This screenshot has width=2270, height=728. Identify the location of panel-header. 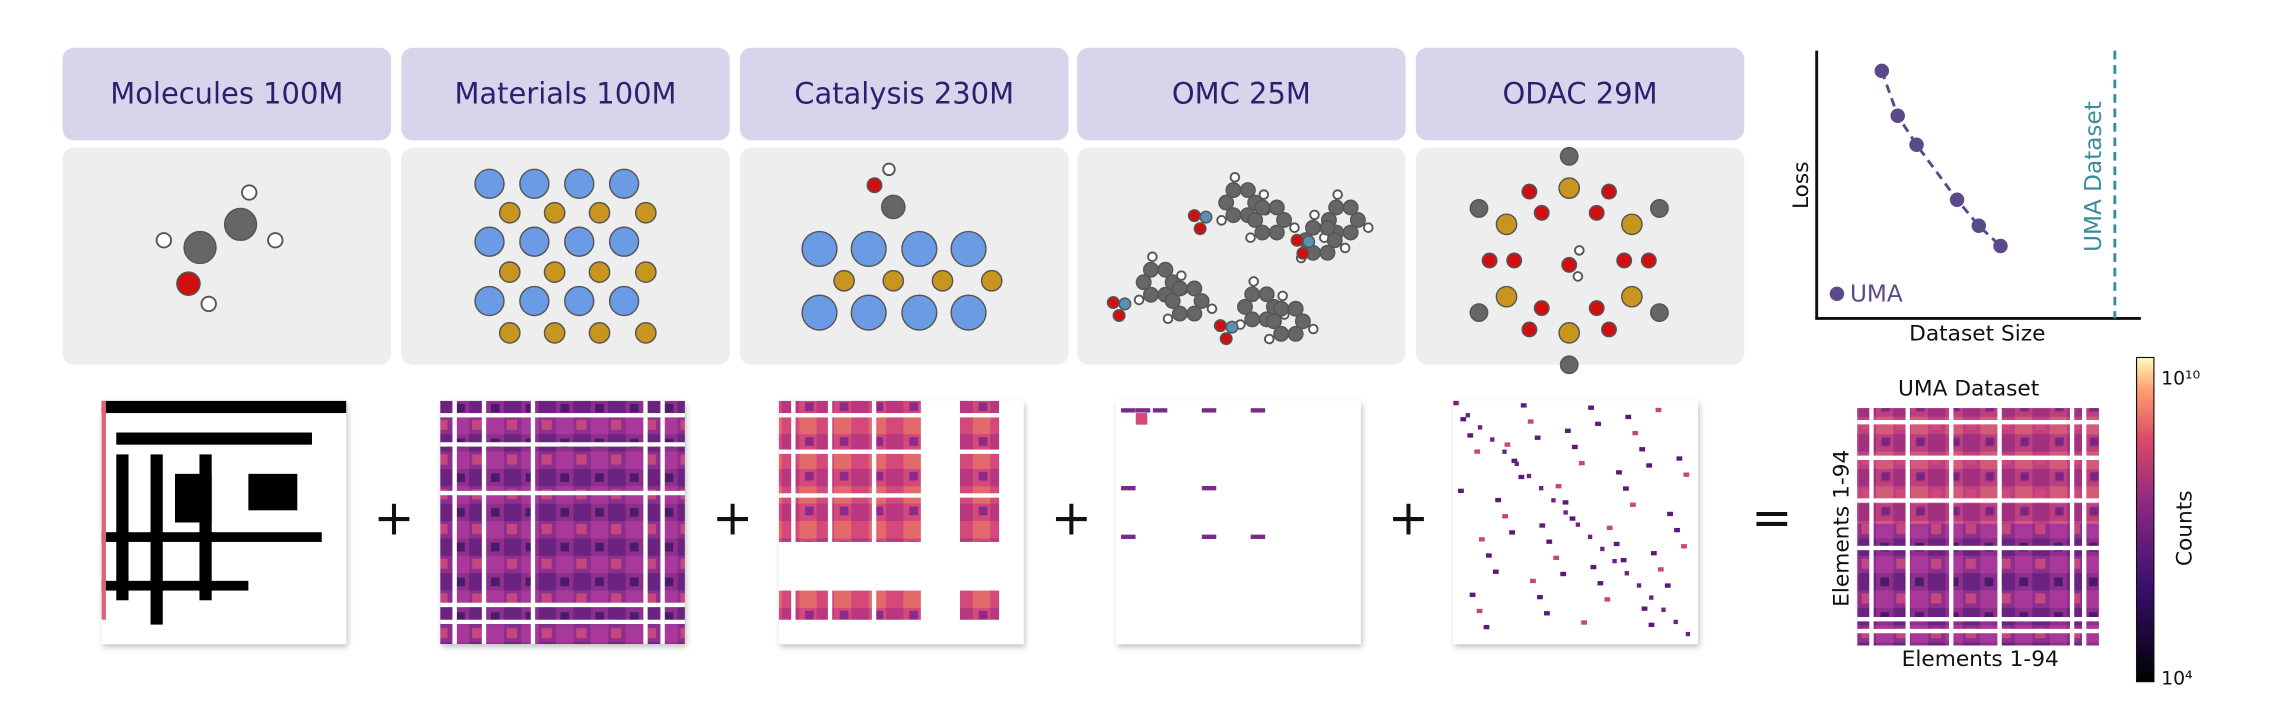
(1580, 94).